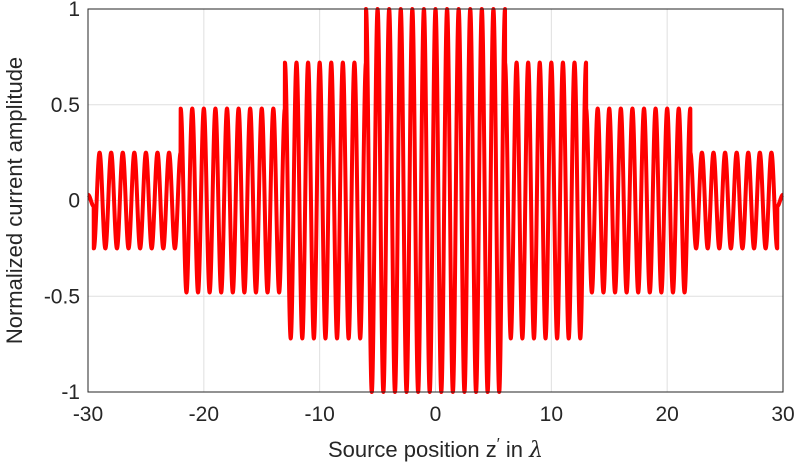 This screenshot has width=800, height=469. Describe the element at coordinates (782, 414) in the screenshot. I see `x-tick-label: 30` at that location.